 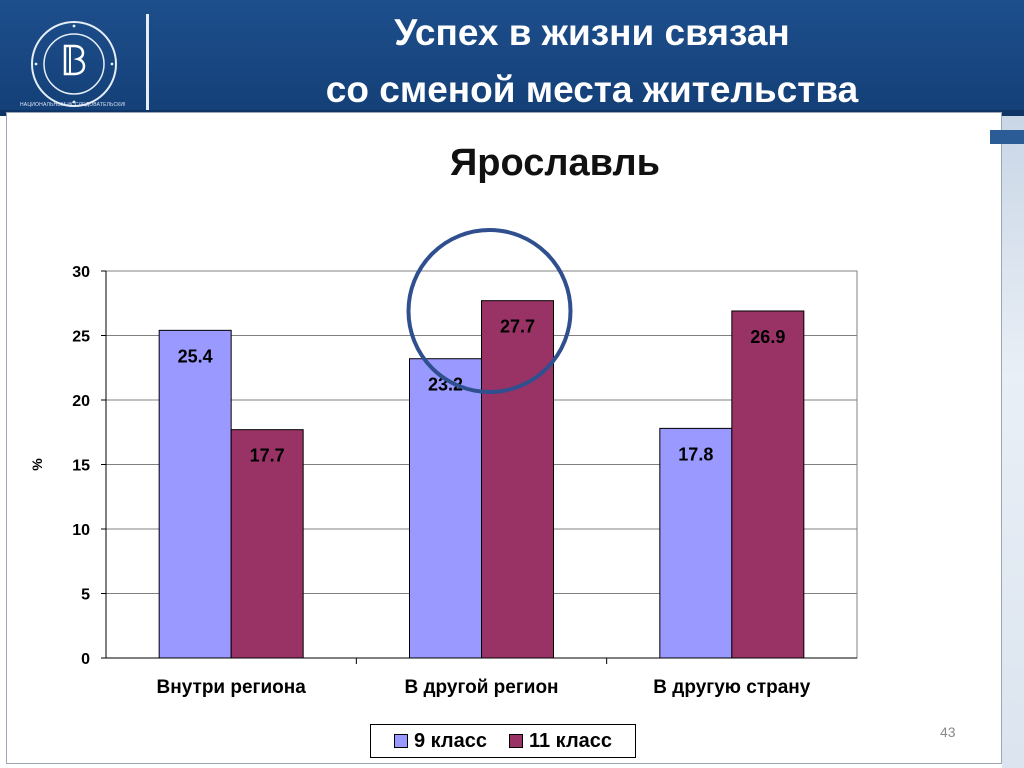 I want to click on y-tick-label: 5, so click(x=85, y=595).